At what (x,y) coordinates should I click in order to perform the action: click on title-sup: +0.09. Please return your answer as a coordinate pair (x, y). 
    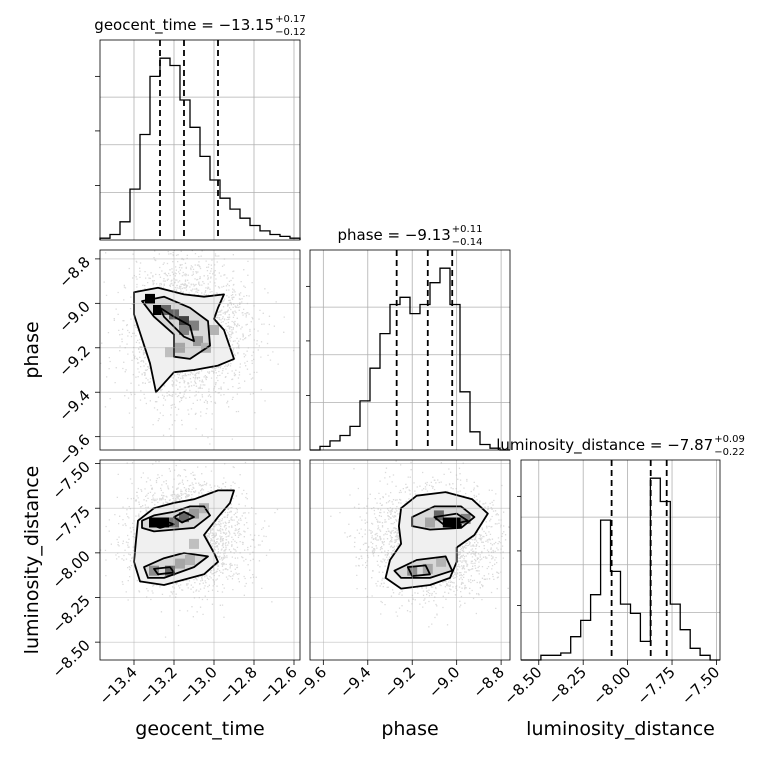
    Looking at the image, I should click on (729, 439).